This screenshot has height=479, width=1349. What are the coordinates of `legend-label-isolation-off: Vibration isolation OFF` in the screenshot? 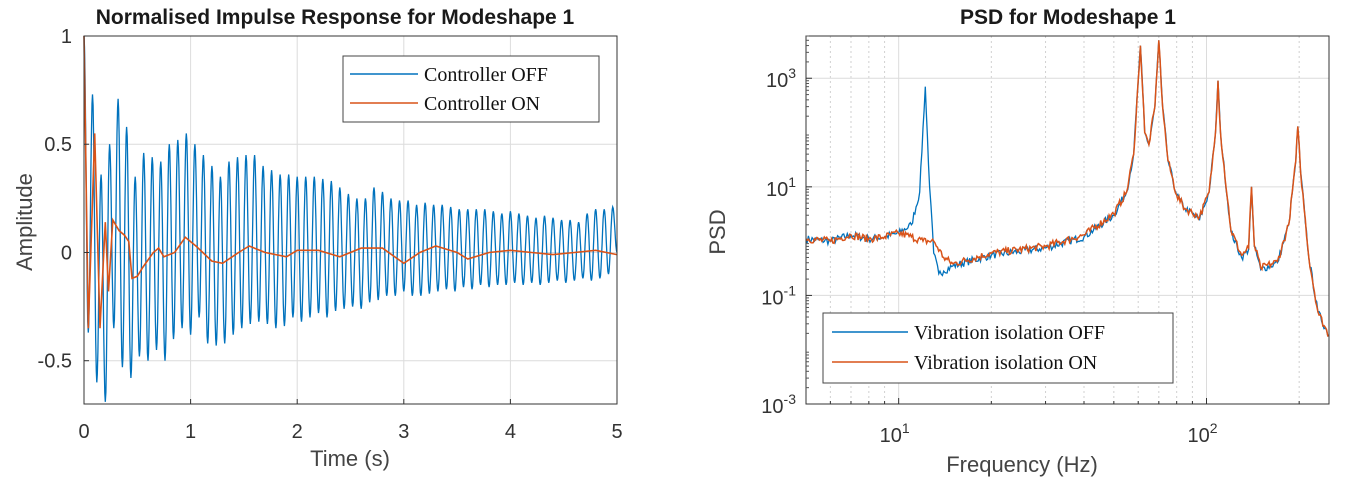 It's located at (1009, 333).